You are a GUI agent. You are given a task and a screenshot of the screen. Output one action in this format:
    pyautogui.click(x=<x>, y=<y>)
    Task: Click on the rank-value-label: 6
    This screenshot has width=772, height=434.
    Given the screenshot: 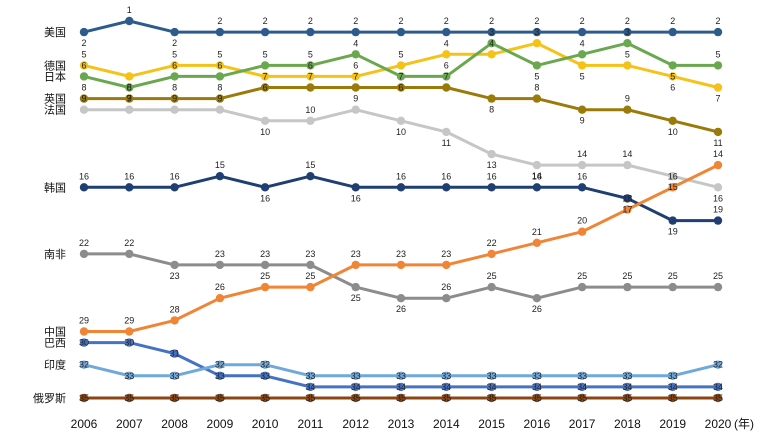 What is the action you would take?
    pyautogui.click(x=219, y=65)
    